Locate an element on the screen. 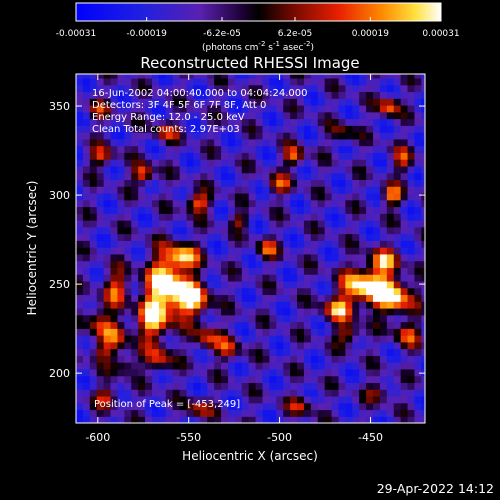 The height and width of the screenshot is (500, 500). annotation-peak: Position of Peak = [-453,249] is located at coordinates (167, 404).